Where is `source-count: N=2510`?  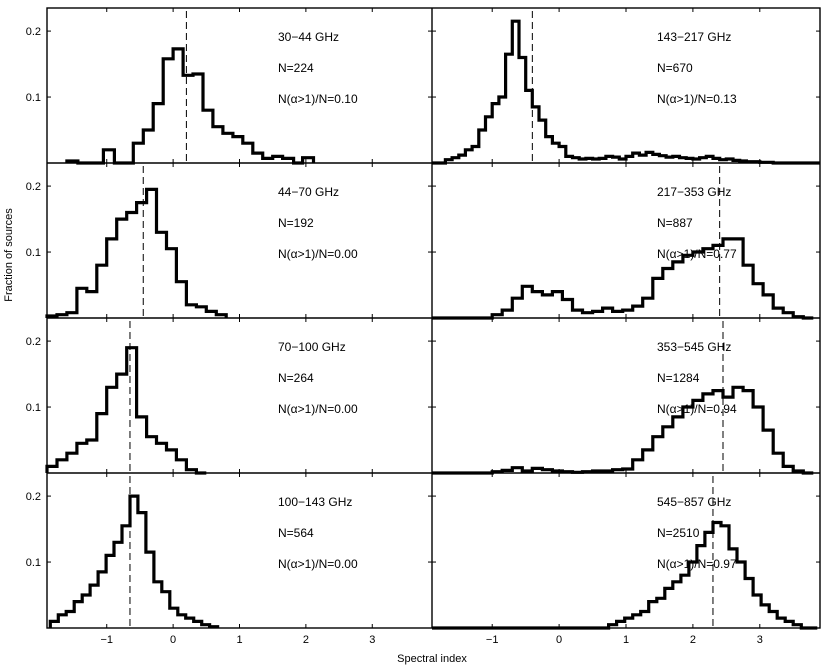
source-count: N=2510 is located at coordinates (678, 533).